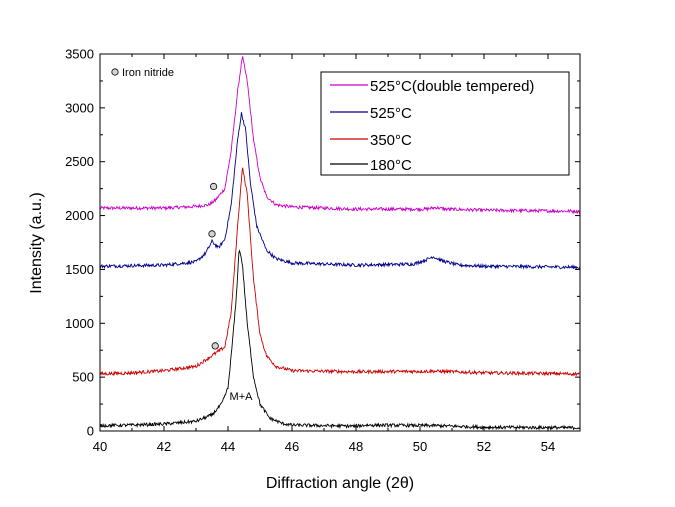  Describe the element at coordinates (340, 483) in the screenshot. I see `x-axis-title: Diffraction angle (2θ)` at that location.